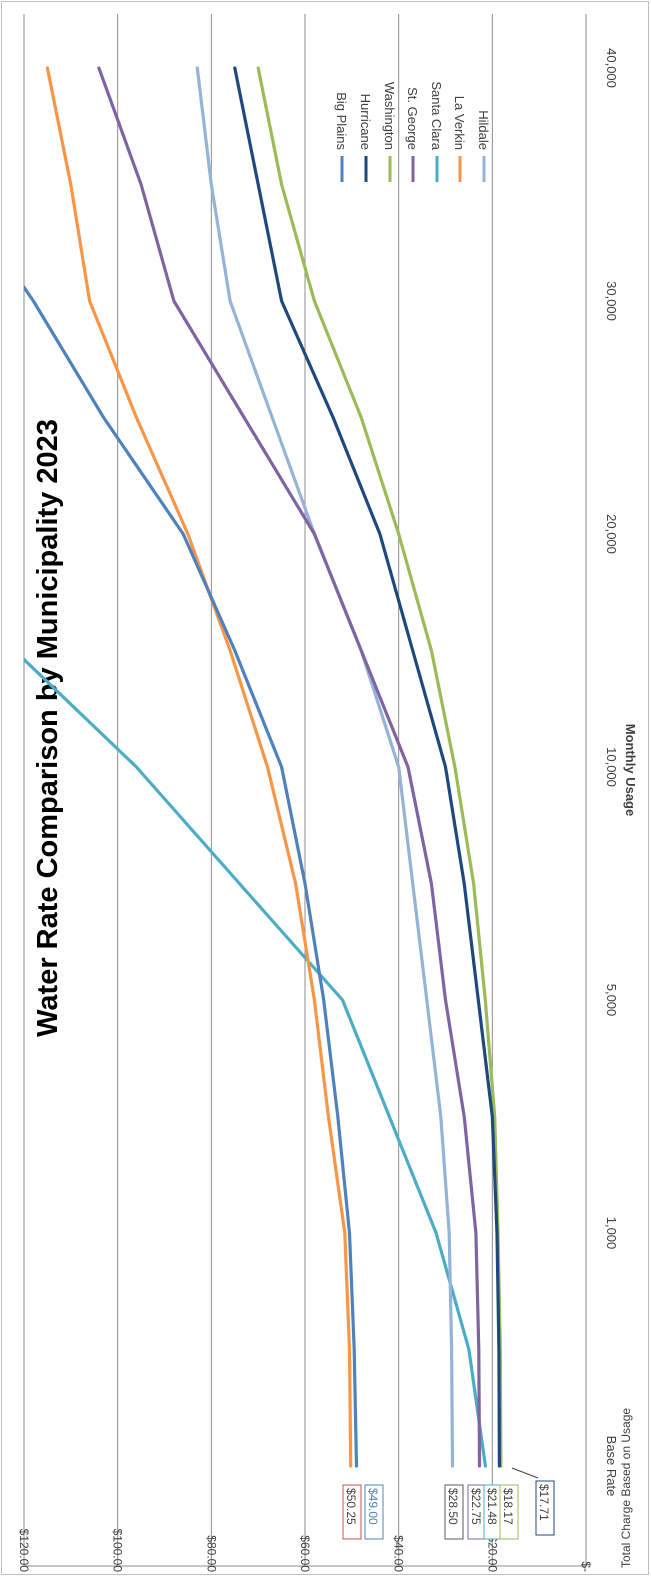 The height and width of the screenshot is (1577, 651). I want to click on y-axis-title: Total Charge Based on Usage, so click(626, 1488).